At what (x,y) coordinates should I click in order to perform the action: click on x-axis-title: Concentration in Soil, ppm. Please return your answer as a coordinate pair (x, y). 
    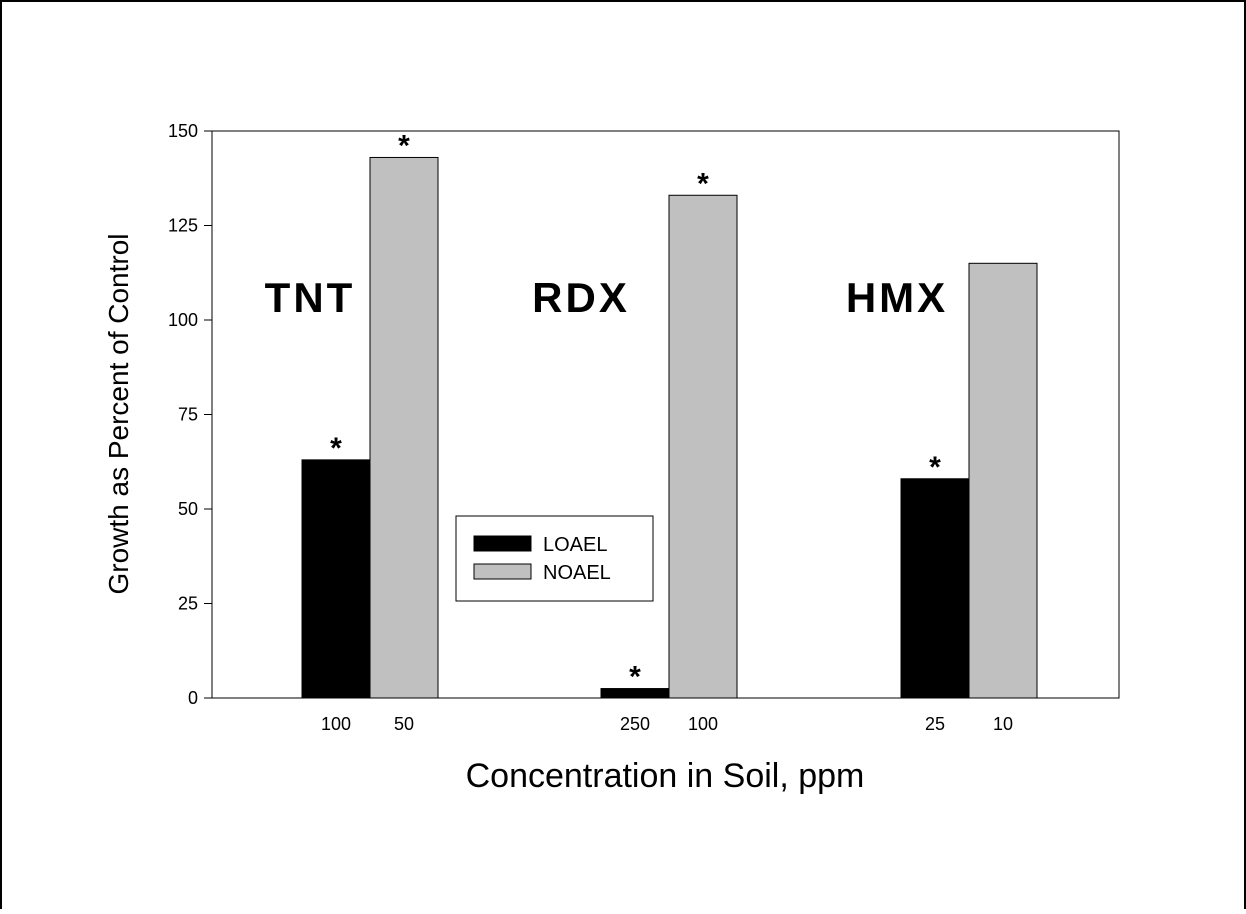
    Looking at the image, I should click on (665, 776).